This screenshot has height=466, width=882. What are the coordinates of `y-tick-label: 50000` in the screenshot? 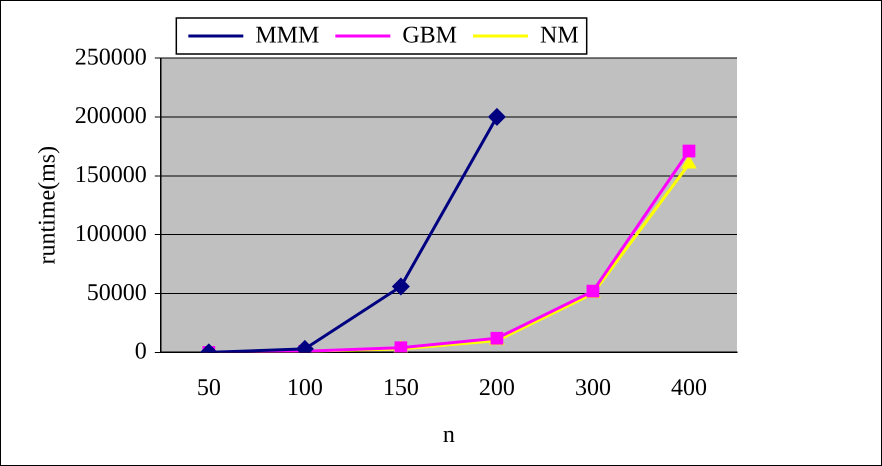 It's located at (116, 293).